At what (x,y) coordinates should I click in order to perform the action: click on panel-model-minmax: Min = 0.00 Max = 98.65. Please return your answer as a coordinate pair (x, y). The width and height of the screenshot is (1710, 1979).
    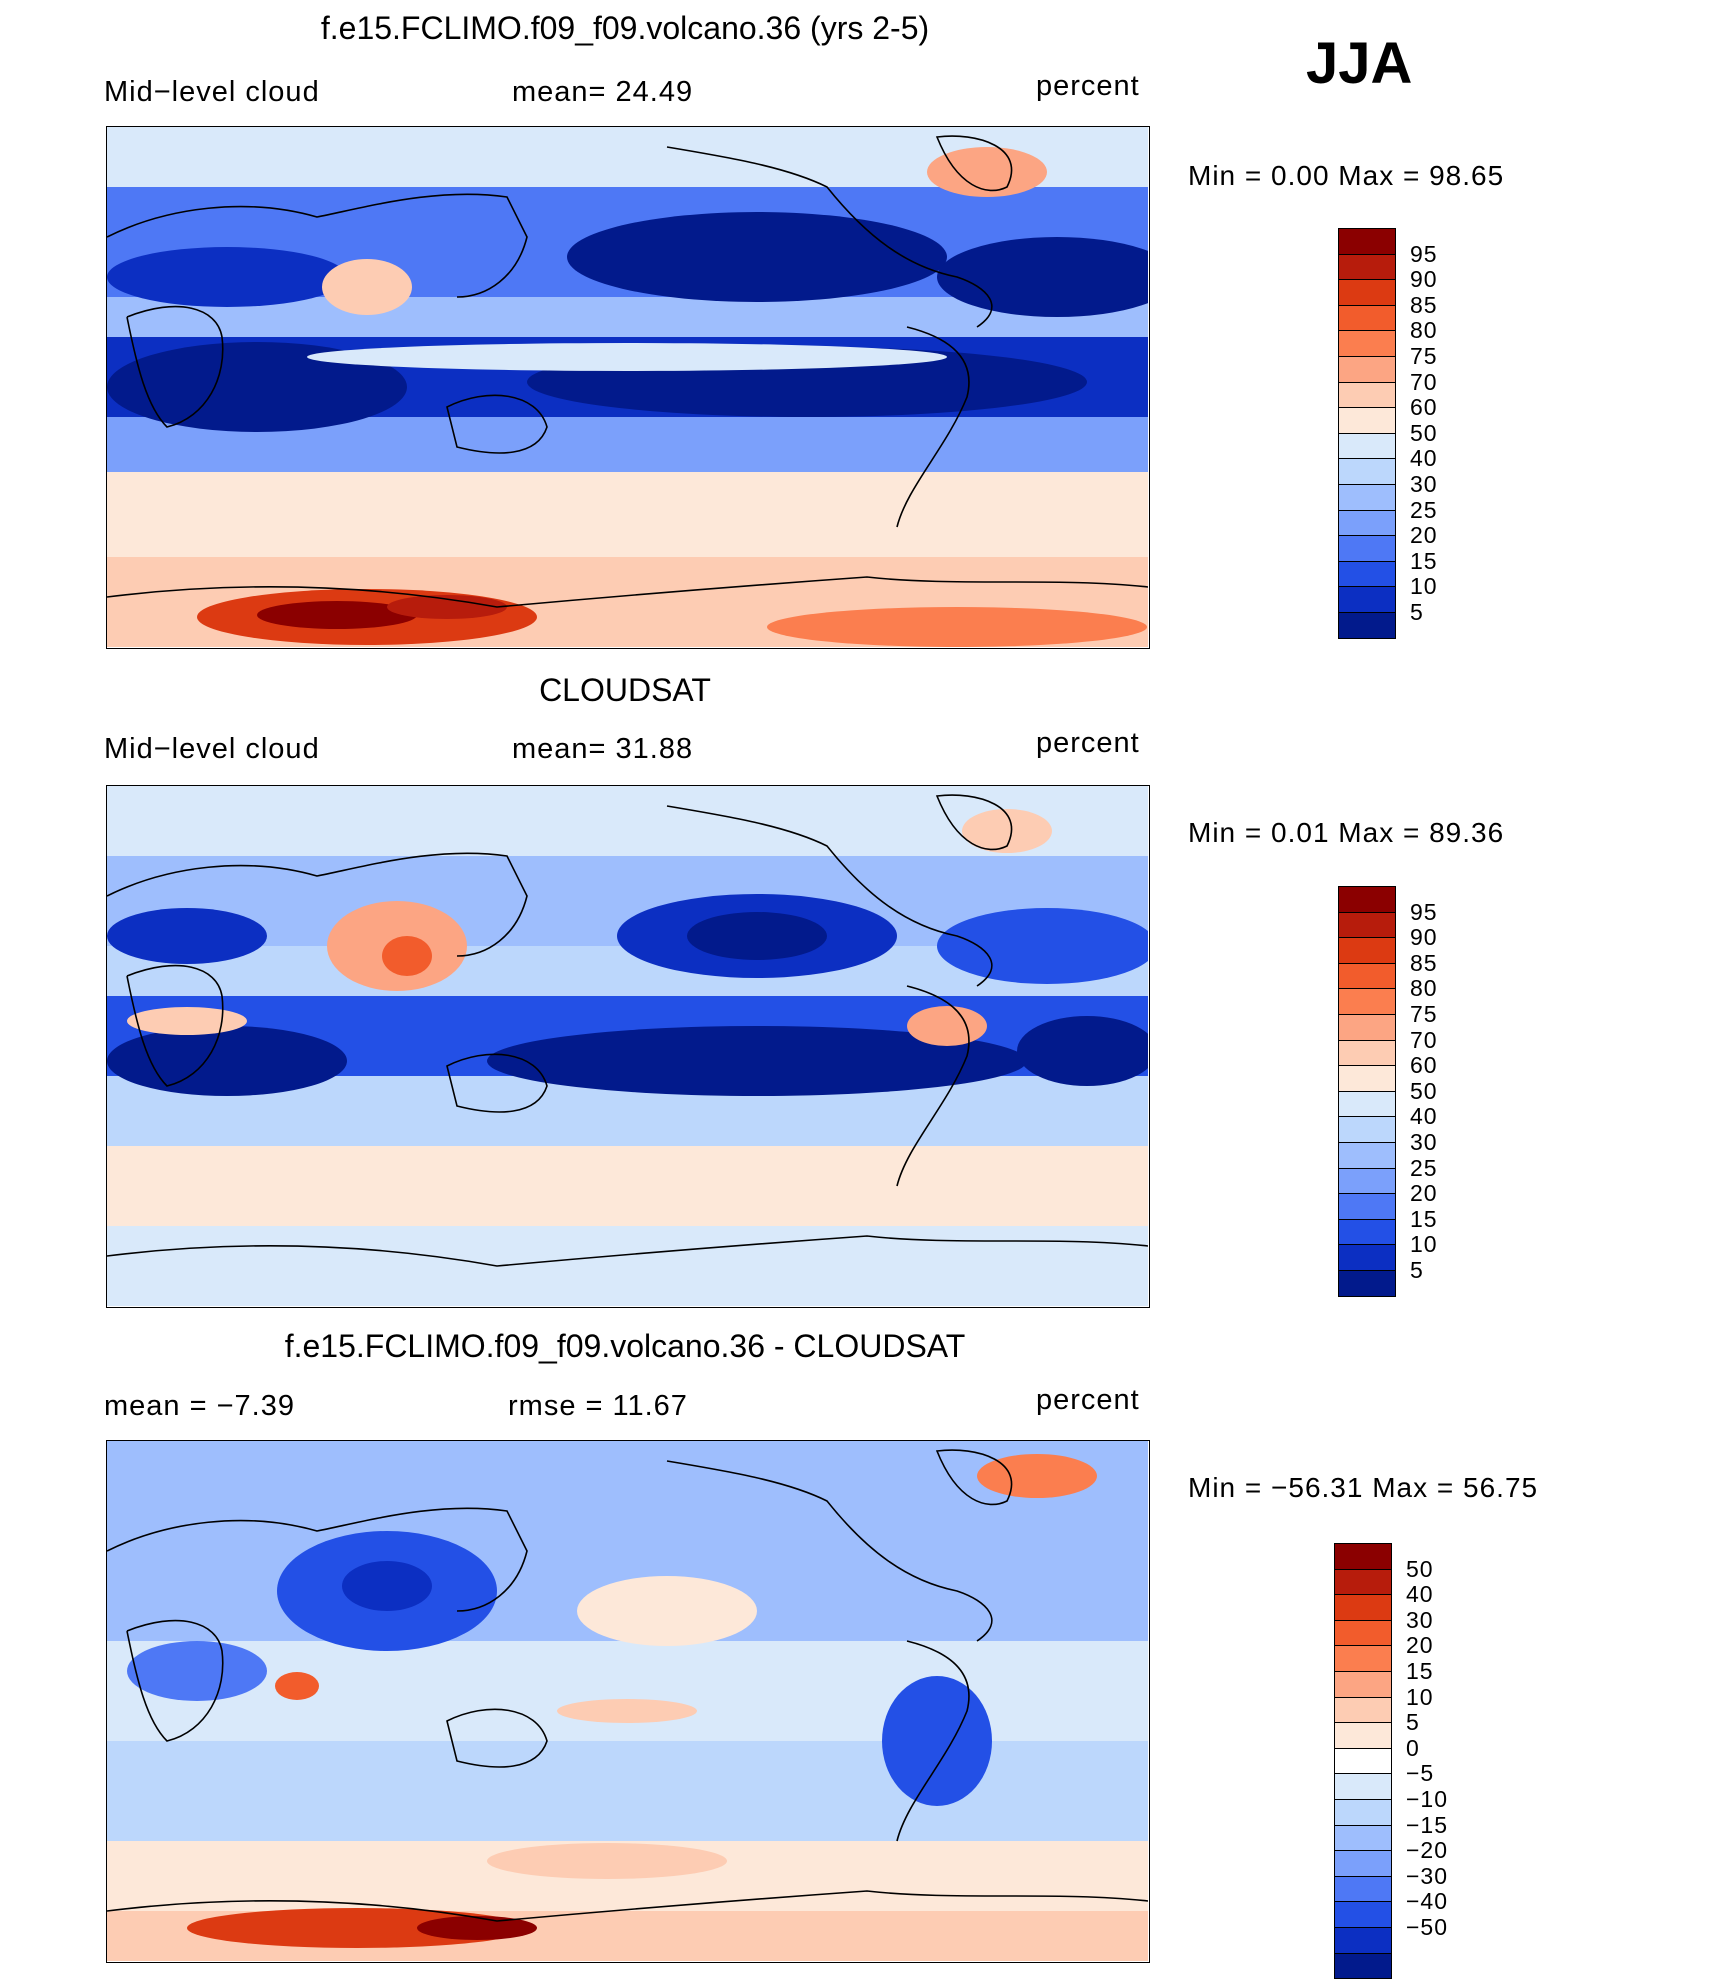
    Looking at the image, I should click on (1346, 175).